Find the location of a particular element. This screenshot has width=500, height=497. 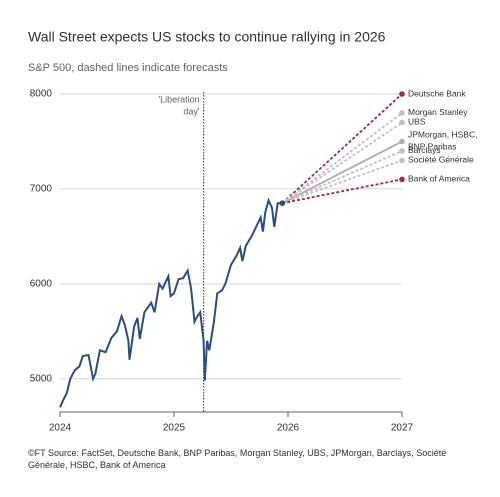

last-point is located at coordinates (282, 203).